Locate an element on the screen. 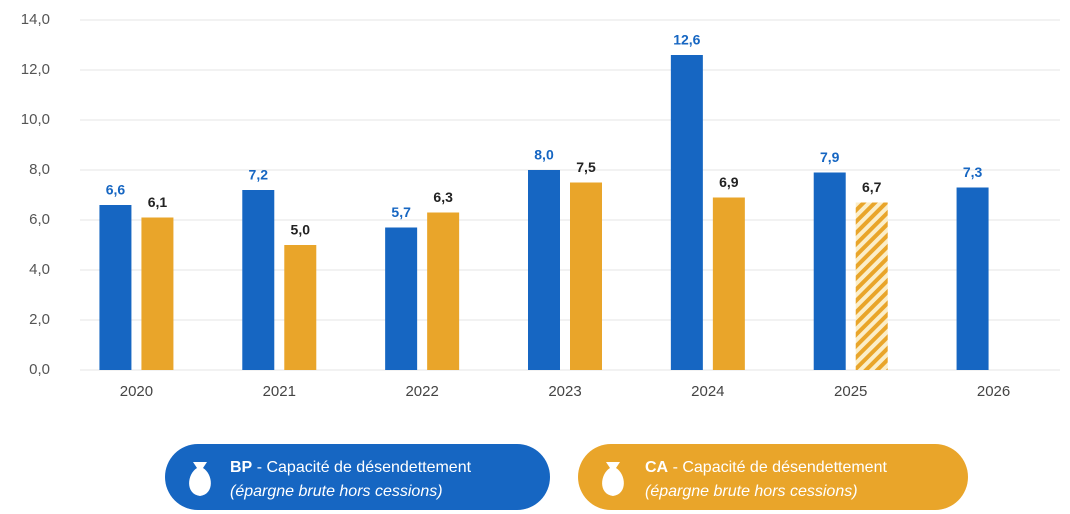  x-tick-label: 2022 is located at coordinates (421, 391).